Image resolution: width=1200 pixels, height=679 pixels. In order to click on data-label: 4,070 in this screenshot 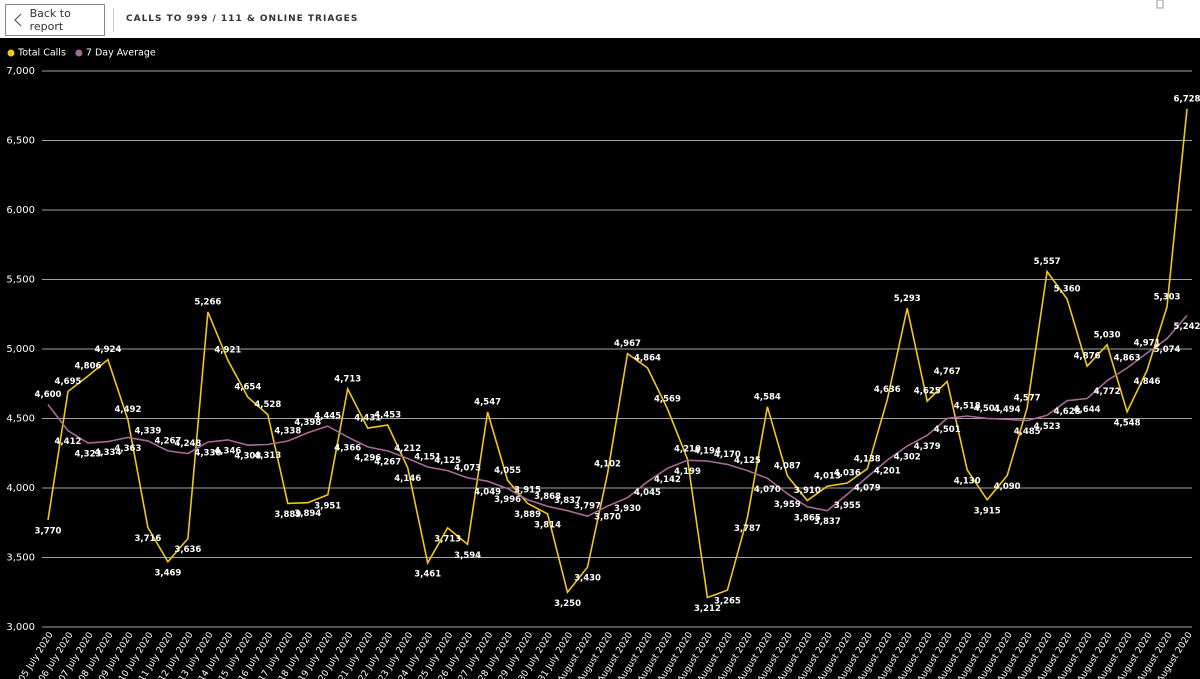, I will do `click(767, 490)`.